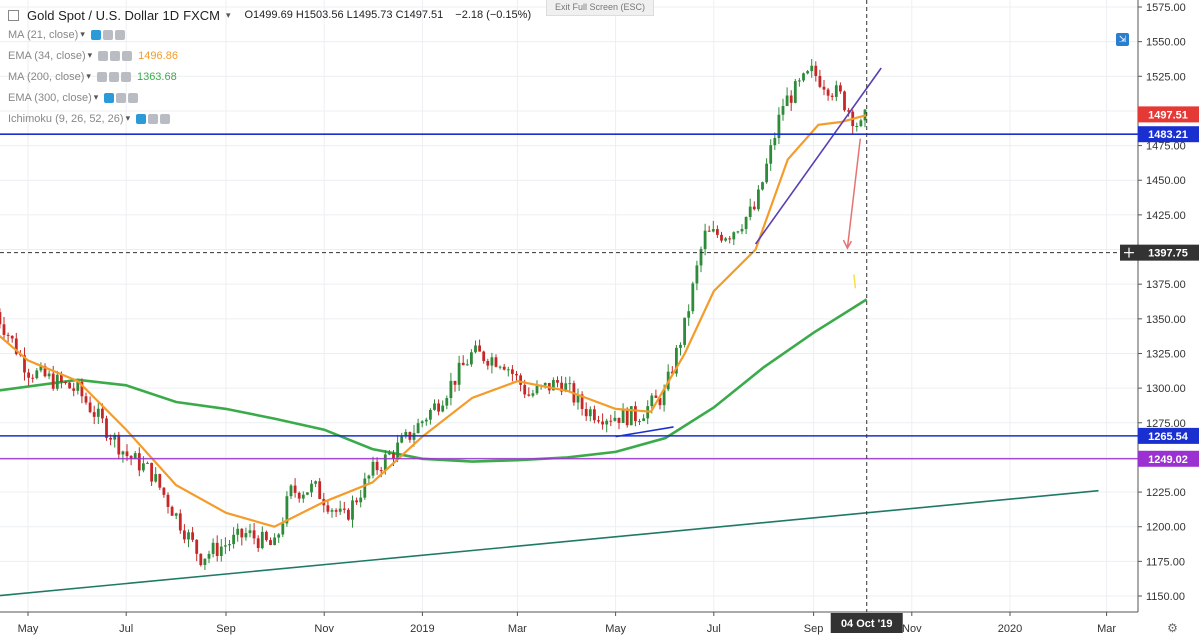 Image resolution: width=1199 pixels, height=644 pixels. I want to click on arrow-head-icon, so click(847, 244).